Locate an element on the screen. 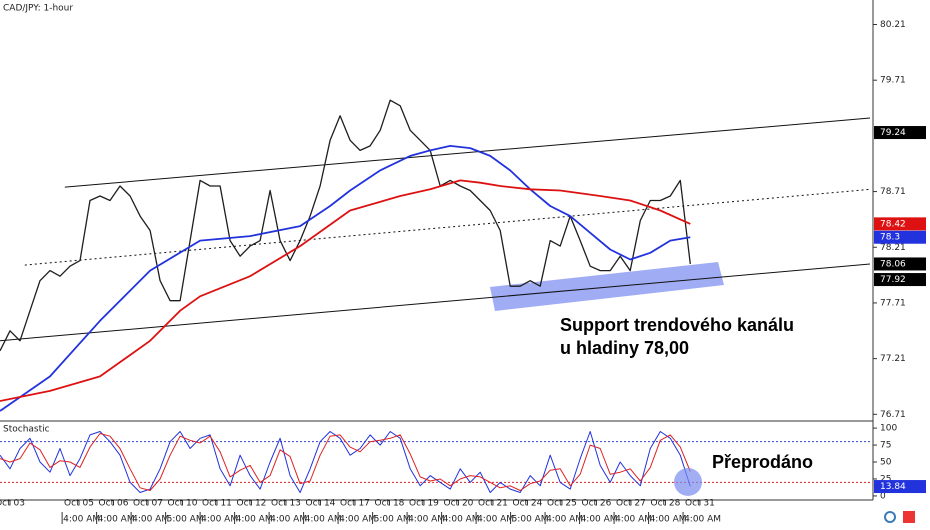  x-tick-label: Oct 28 is located at coordinates (665, 504).